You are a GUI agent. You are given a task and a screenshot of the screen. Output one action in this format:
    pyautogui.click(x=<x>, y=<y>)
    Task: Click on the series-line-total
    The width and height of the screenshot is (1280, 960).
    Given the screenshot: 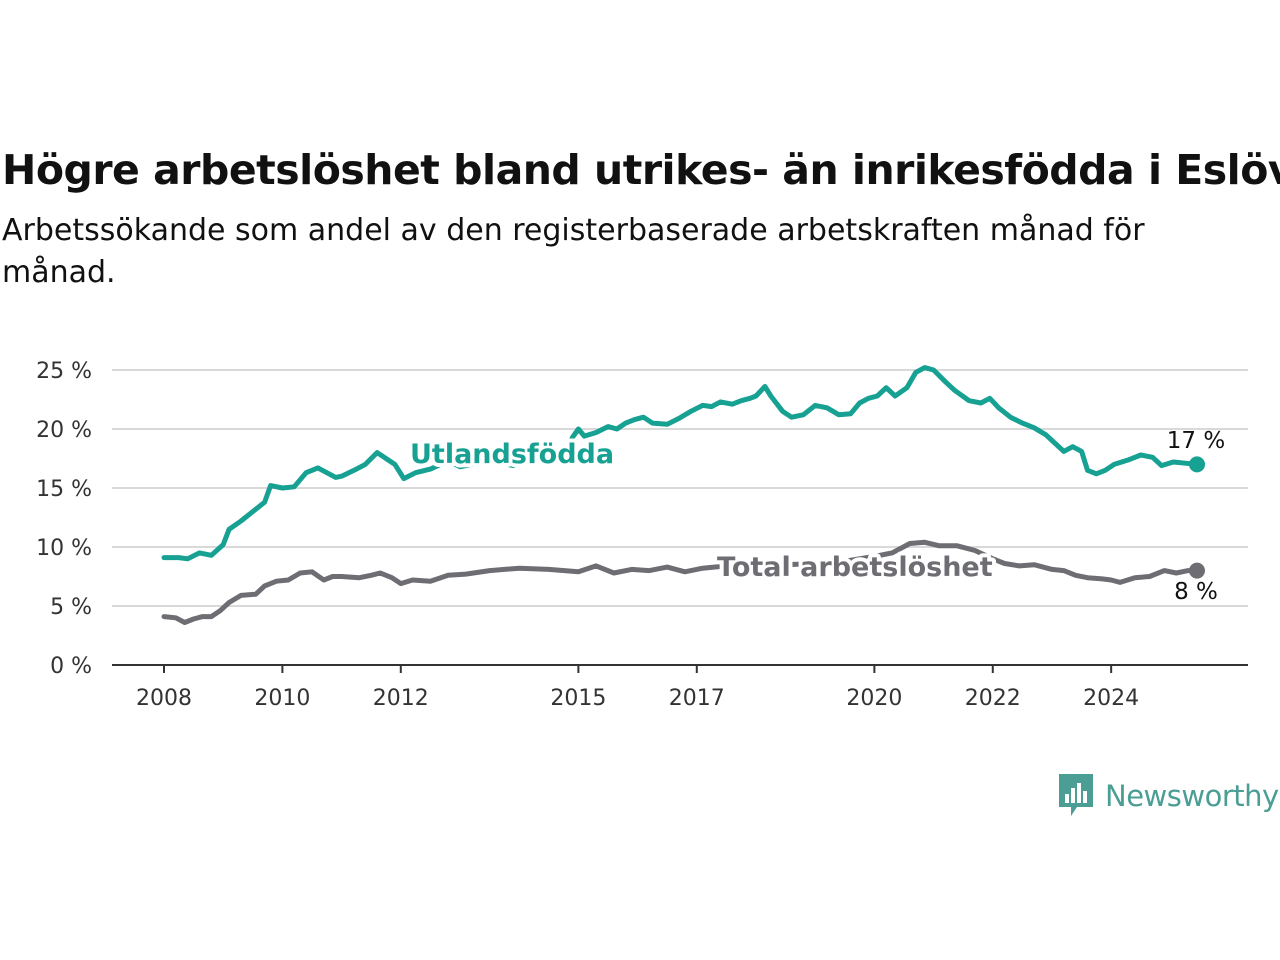 What is the action you would take?
    pyautogui.click(x=680, y=582)
    